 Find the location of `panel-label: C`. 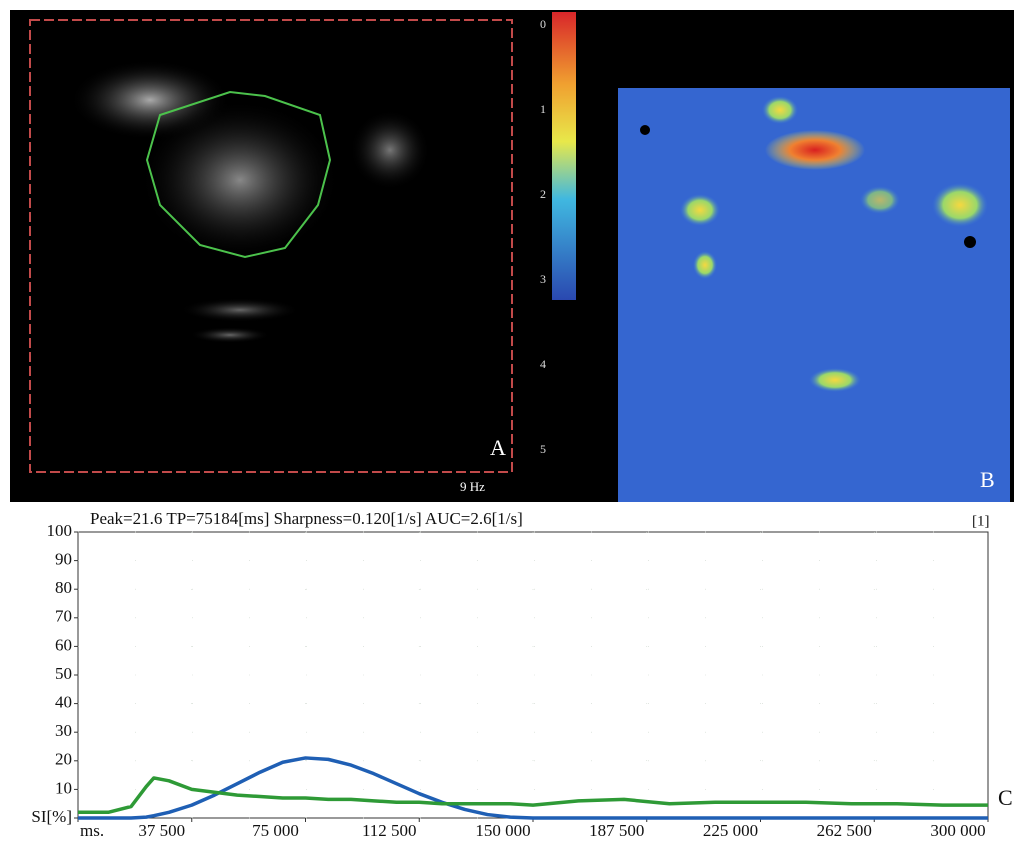

panel-label: C is located at coordinates (1005, 797).